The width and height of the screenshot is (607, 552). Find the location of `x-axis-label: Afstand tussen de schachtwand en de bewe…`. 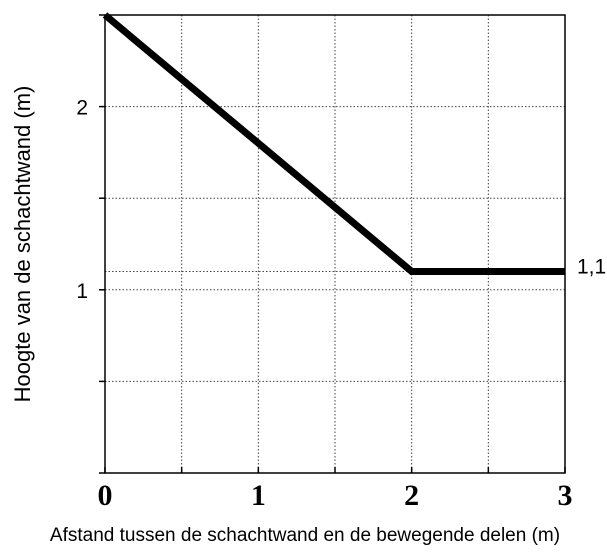

x-axis-label: Afstand tussen de schachtwand en de bewe… is located at coordinates (305, 535).